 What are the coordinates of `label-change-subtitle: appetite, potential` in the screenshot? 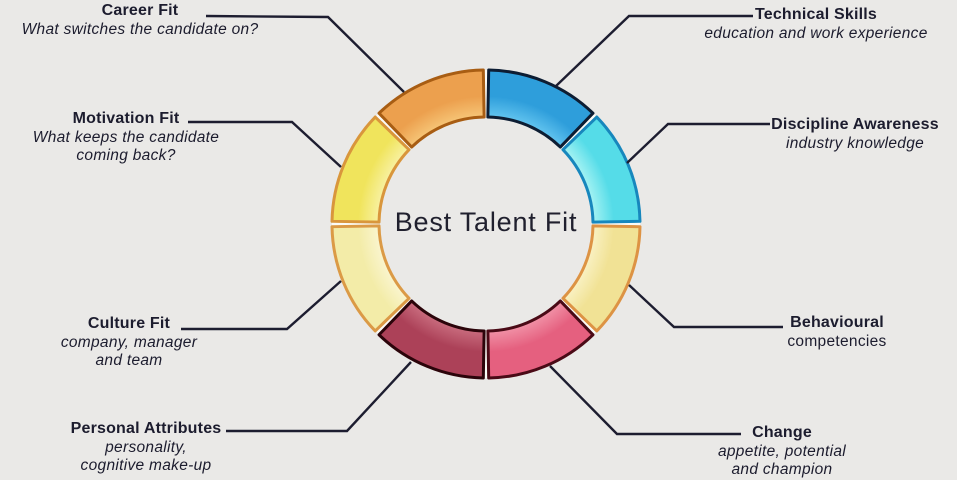 It's located at (782, 451).